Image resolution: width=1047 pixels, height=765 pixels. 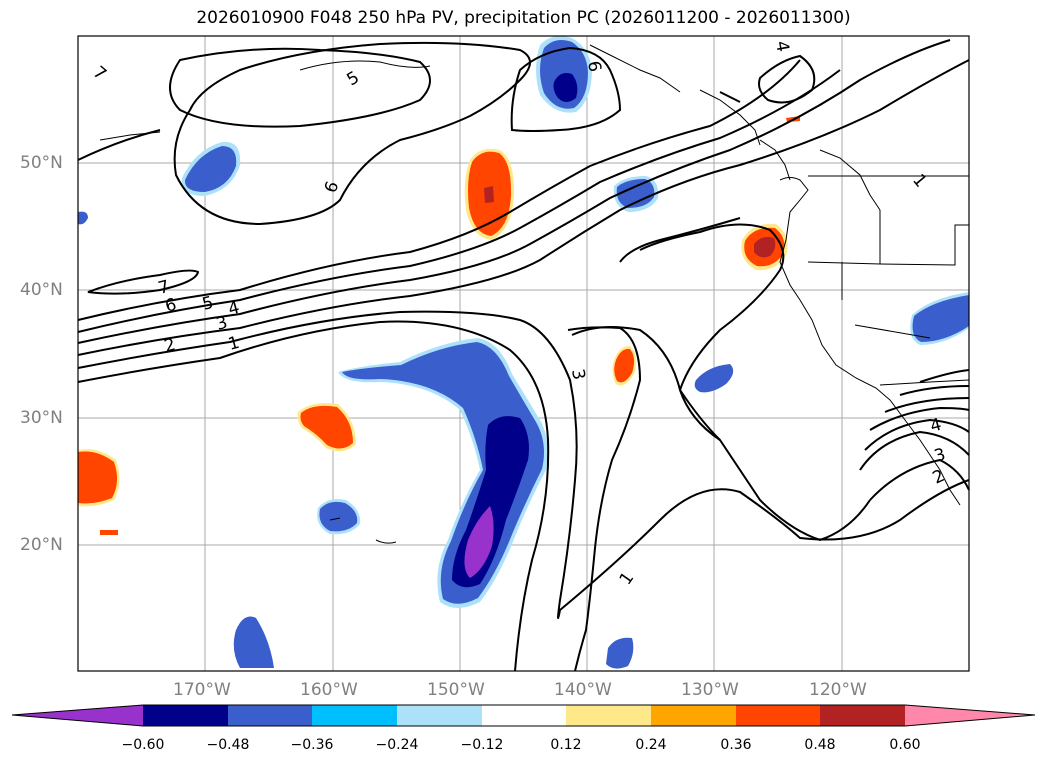 What do you see at coordinates (583, 690) in the screenshot?
I see `lon-label-140w: 140°W` at bounding box center [583, 690].